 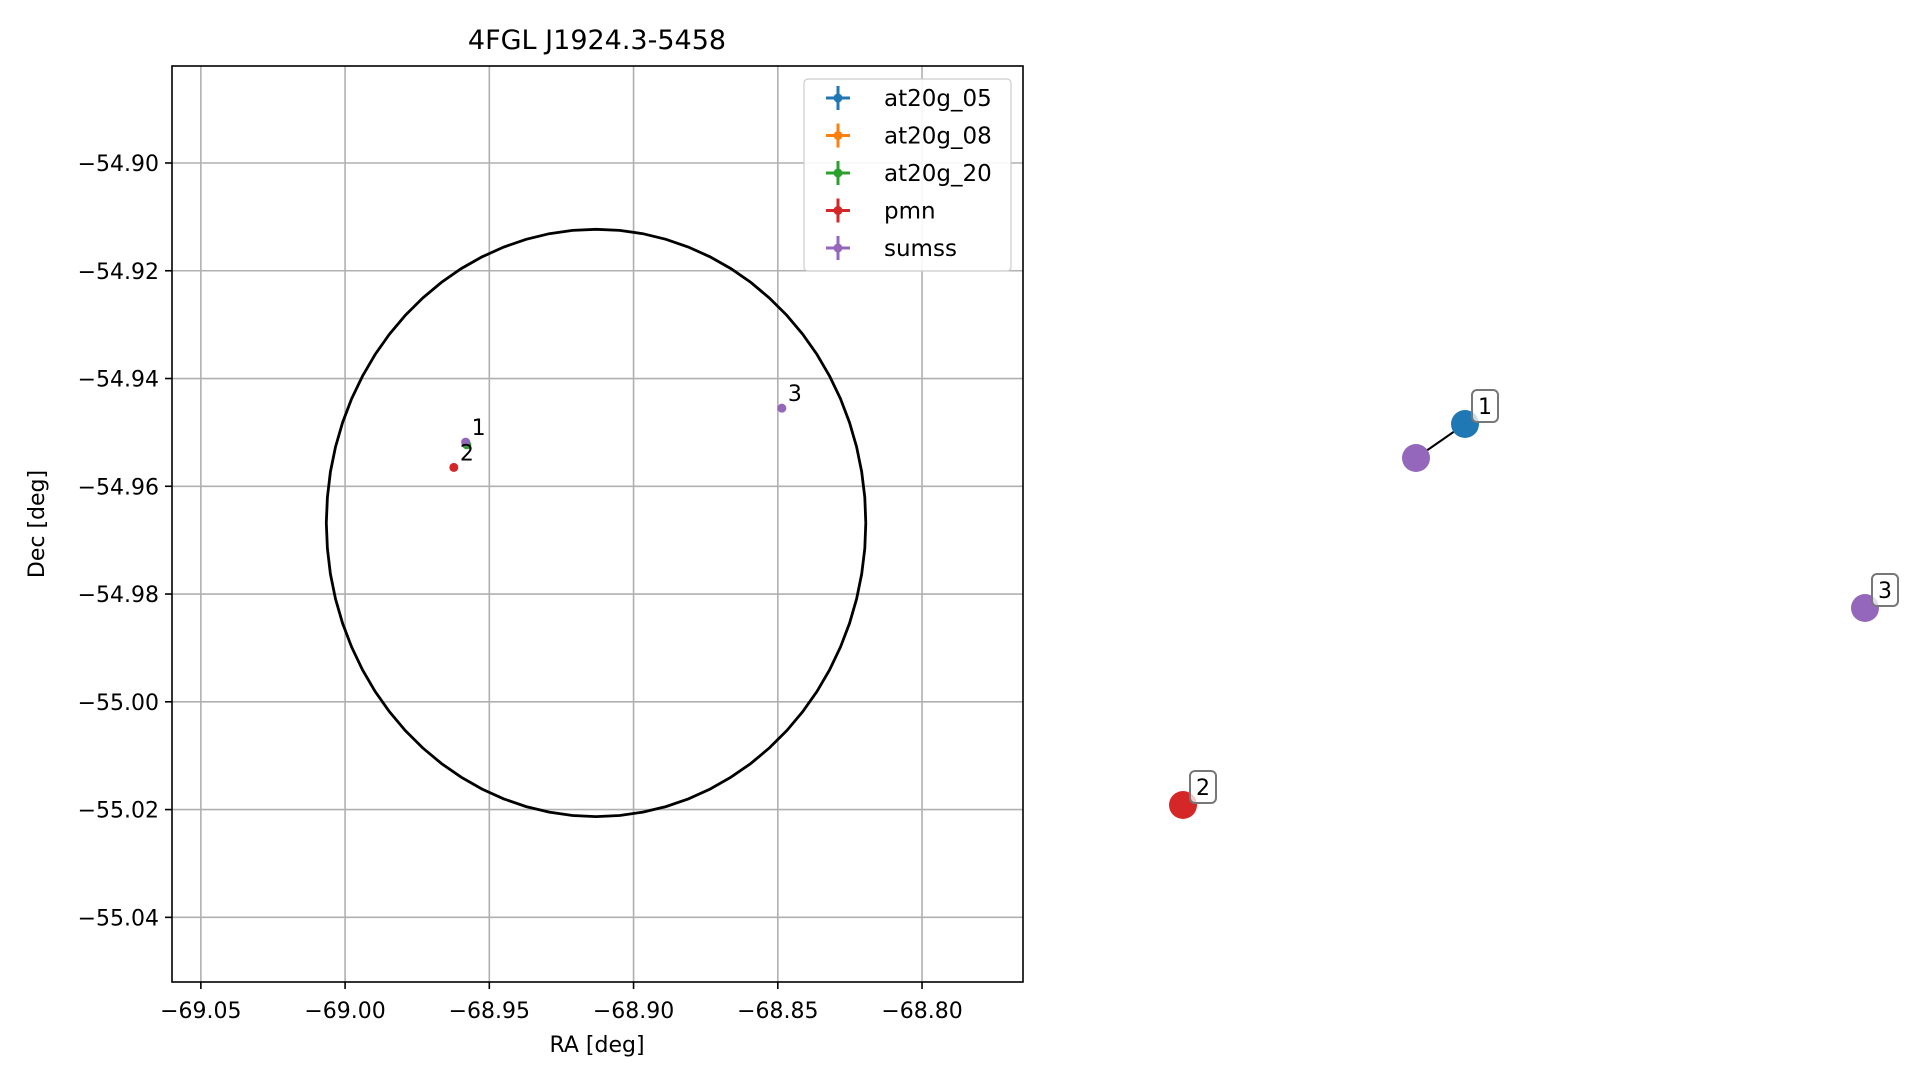 I want to click on y-tick-label: −54.96, so click(x=118, y=487).